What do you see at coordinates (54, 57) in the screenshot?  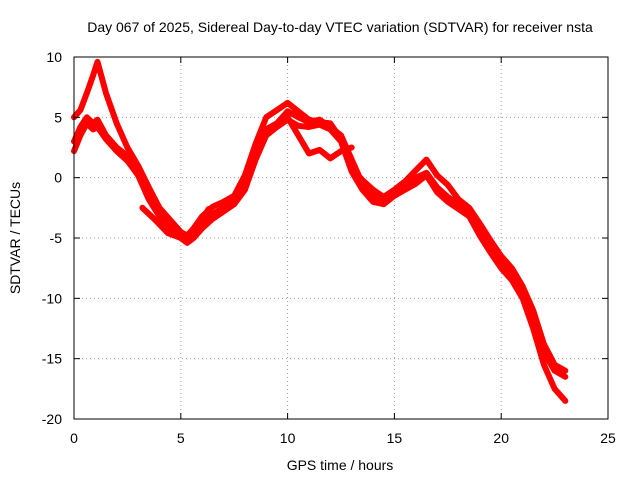 I see `y-tick-label: 10` at bounding box center [54, 57].